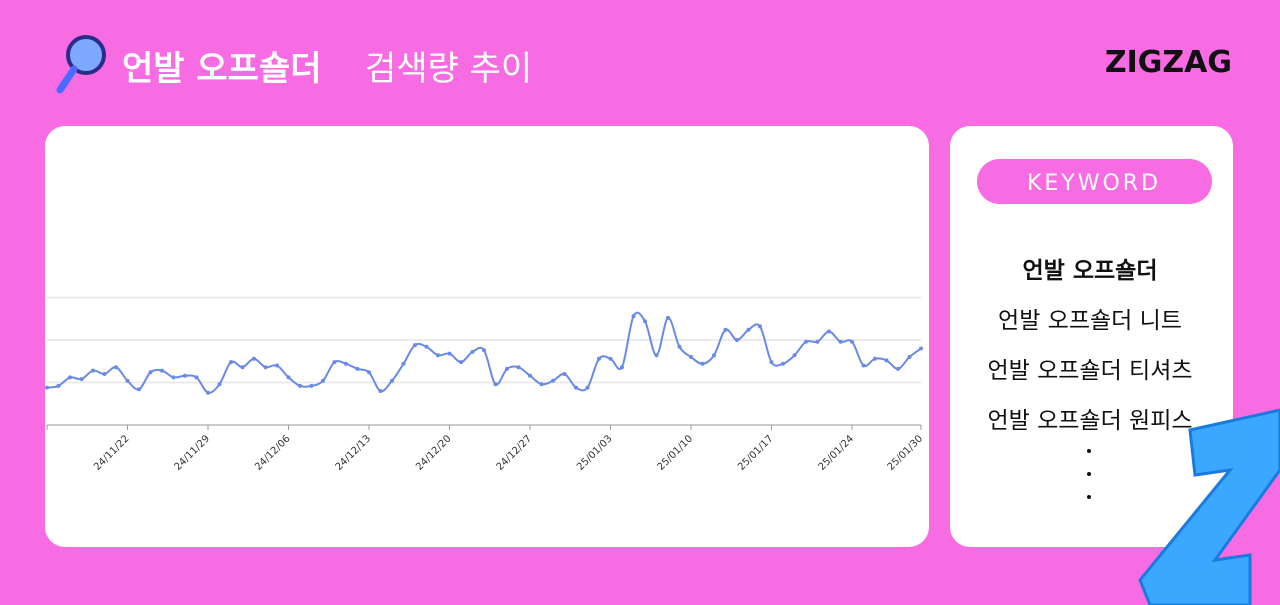 This screenshot has width=1280, height=605. Describe the element at coordinates (1090, 321) in the screenshot. I see `keyword-item: 언발 오프숄더 니트` at that location.